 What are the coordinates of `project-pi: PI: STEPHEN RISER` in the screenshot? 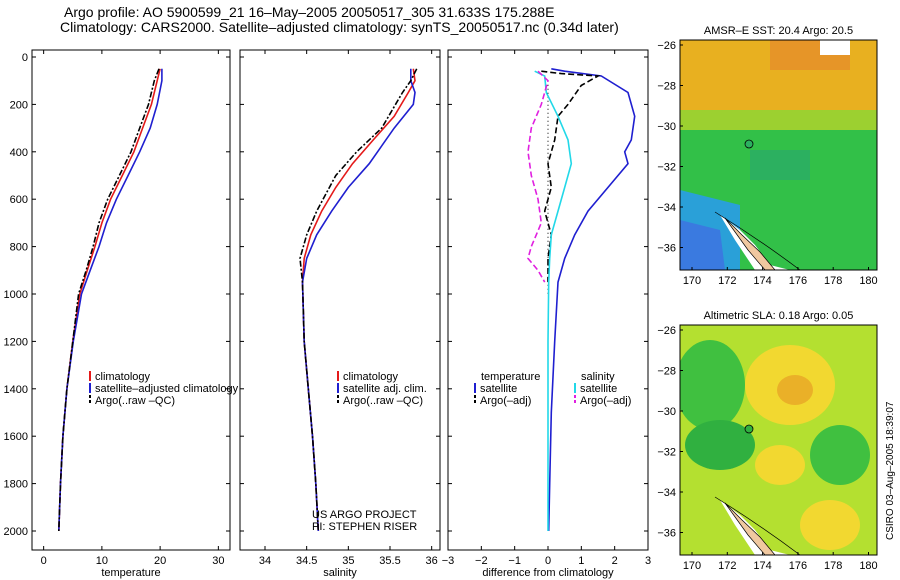 It's located at (364, 527).